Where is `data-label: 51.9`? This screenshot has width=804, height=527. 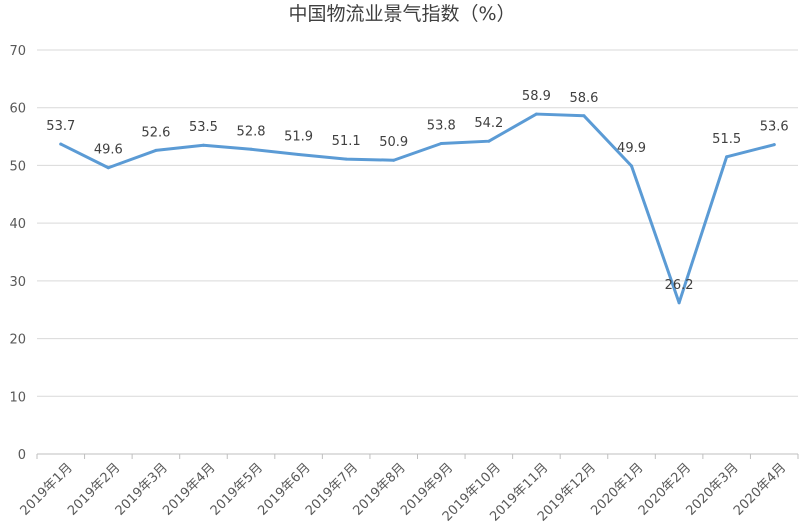
data-label: 51.9 is located at coordinates (298, 136).